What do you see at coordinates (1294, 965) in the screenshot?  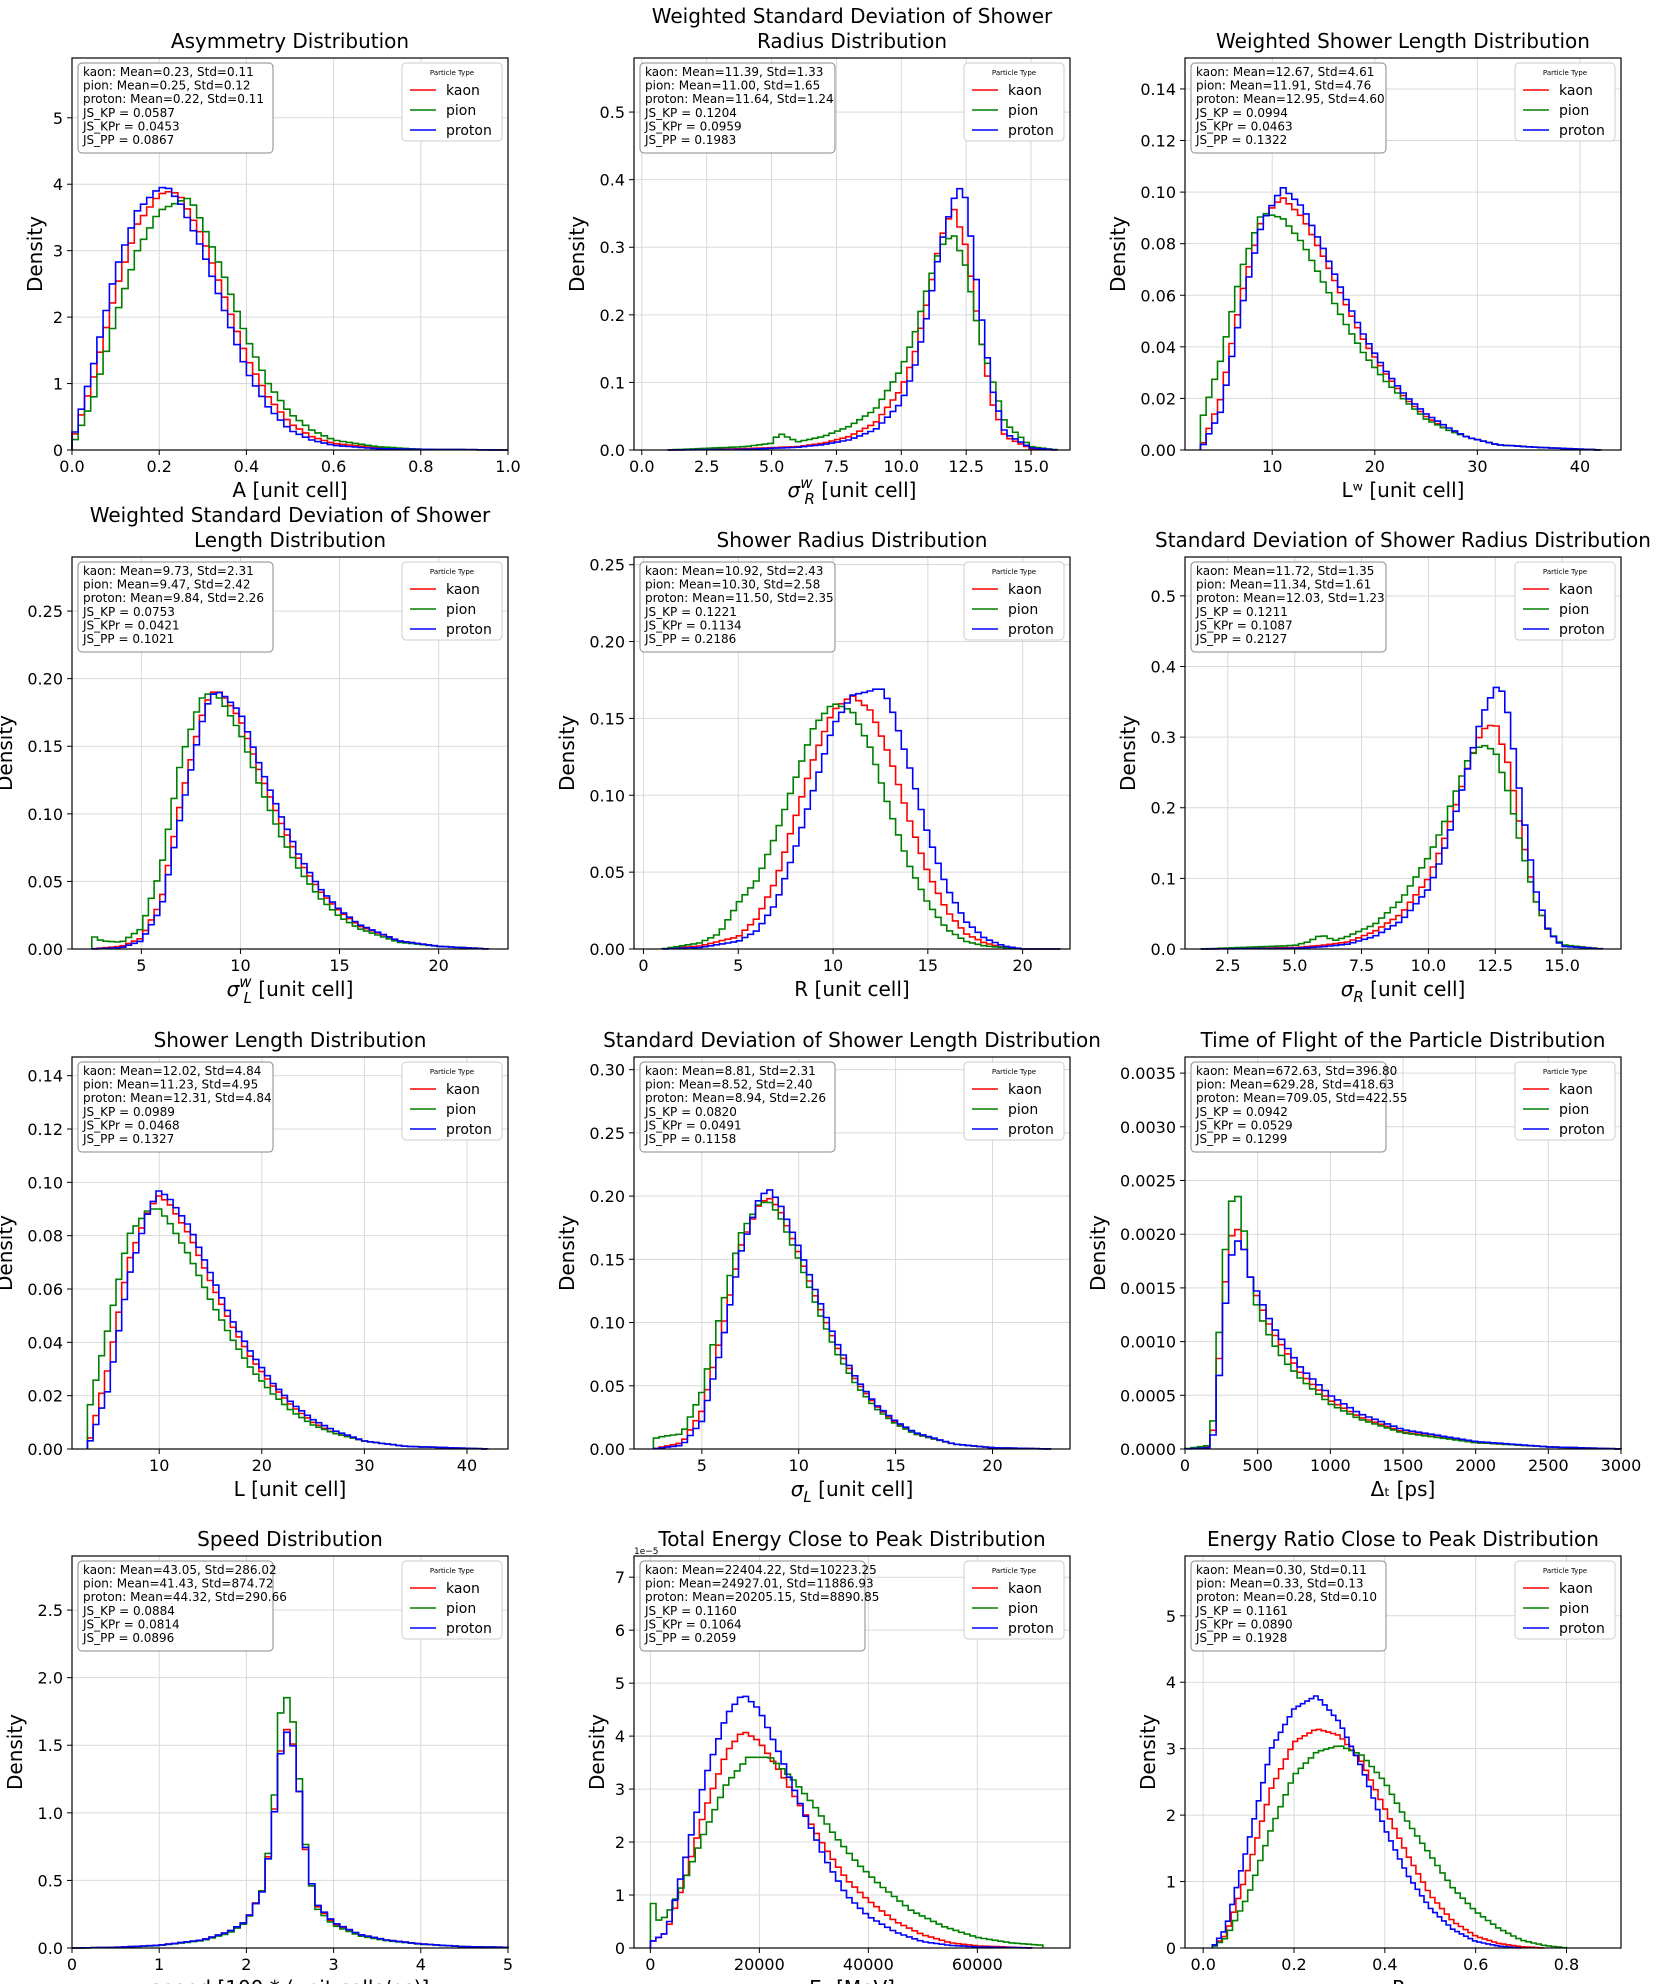 I see `x-tick-label: 5.0` at bounding box center [1294, 965].